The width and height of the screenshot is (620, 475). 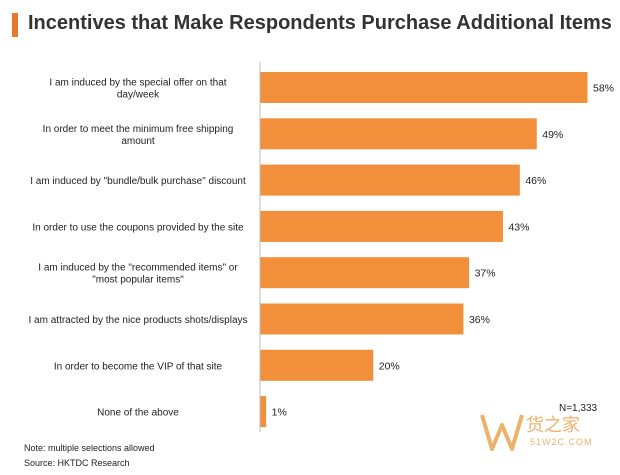 I want to click on source-text: Source: HKTDC Research, so click(x=77, y=463).